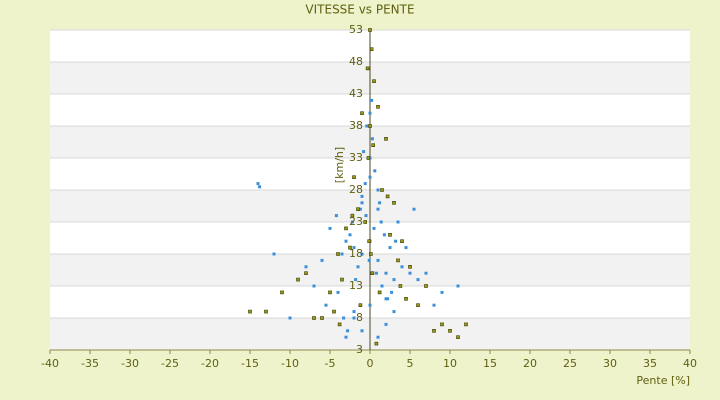 Image resolution: width=720 pixels, height=400 pixels. What do you see at coordinates (370, 363) in the screenshot?
I see `x-tick-label: 0` at bounding box center [370, 363].